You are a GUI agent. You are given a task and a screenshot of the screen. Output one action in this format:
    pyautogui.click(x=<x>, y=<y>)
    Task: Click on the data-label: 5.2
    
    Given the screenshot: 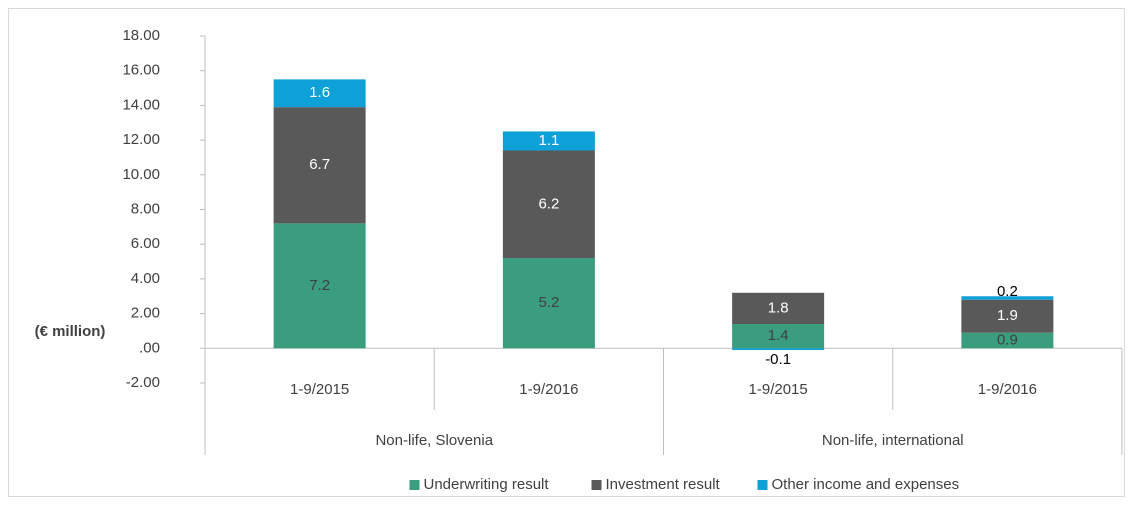 What is the action you would take?
    pyautogui.click(x=548, y=302)
    